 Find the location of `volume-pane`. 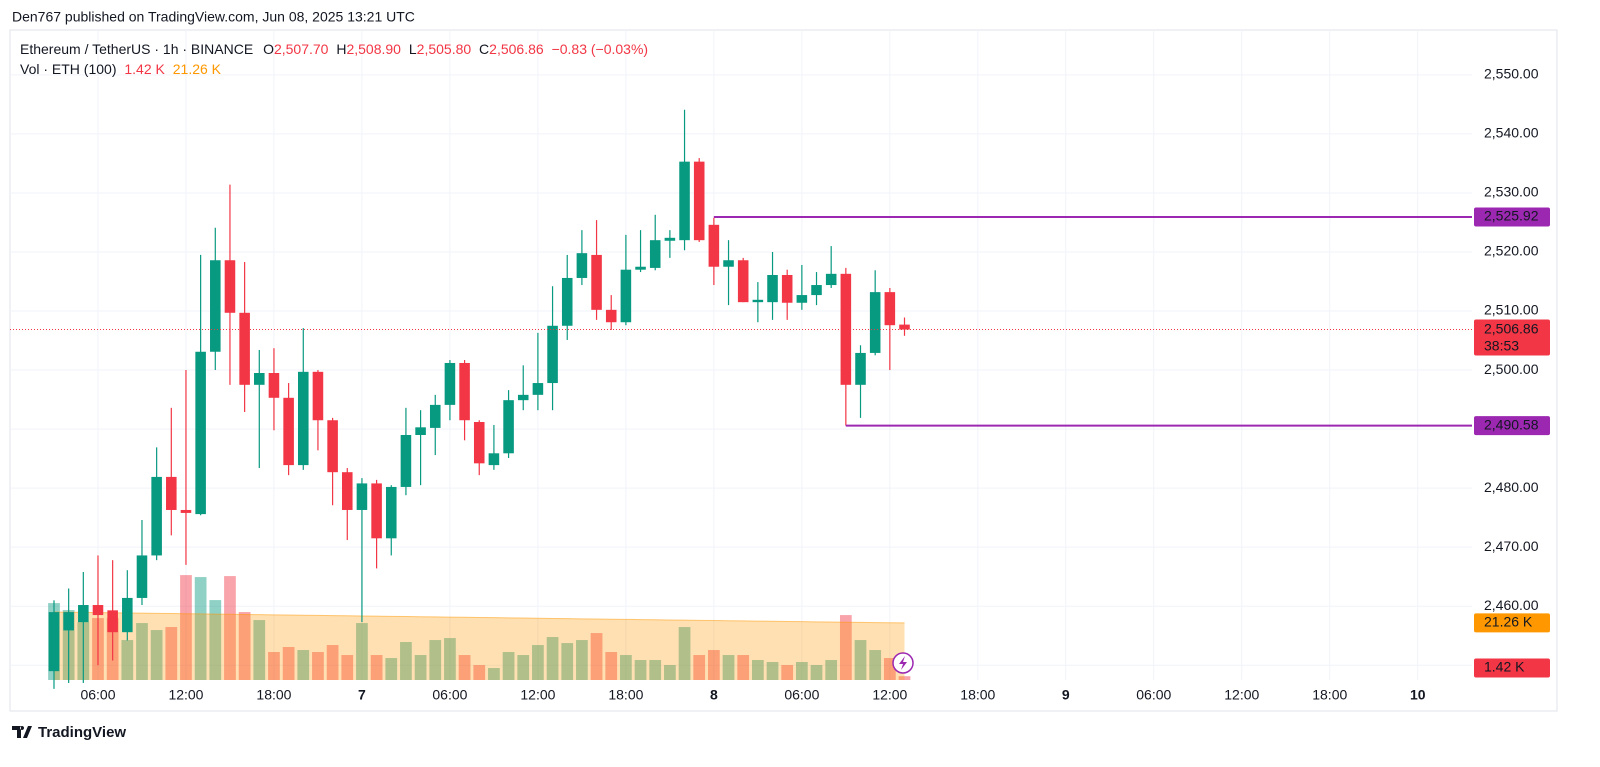

volume-pane is located at coordinates (479, 627).